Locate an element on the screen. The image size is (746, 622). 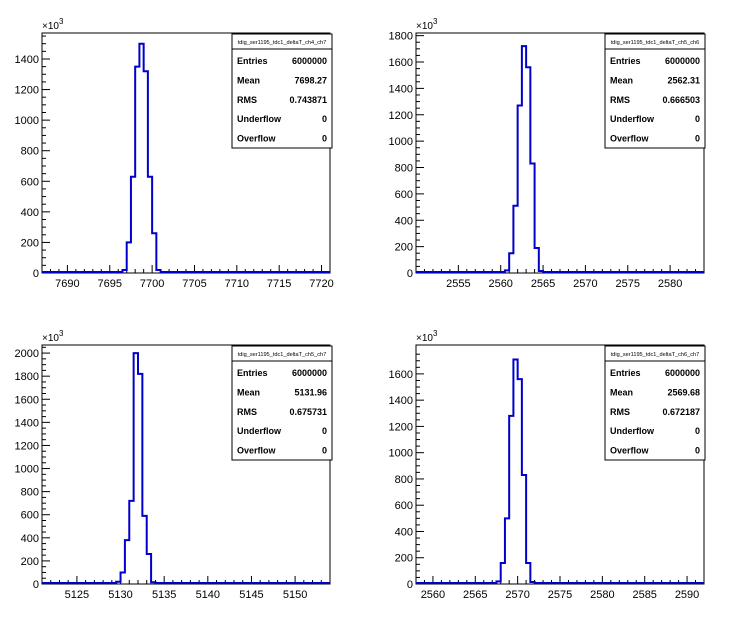
x-tick-label: 2570 is located at coordinates (585, 284).